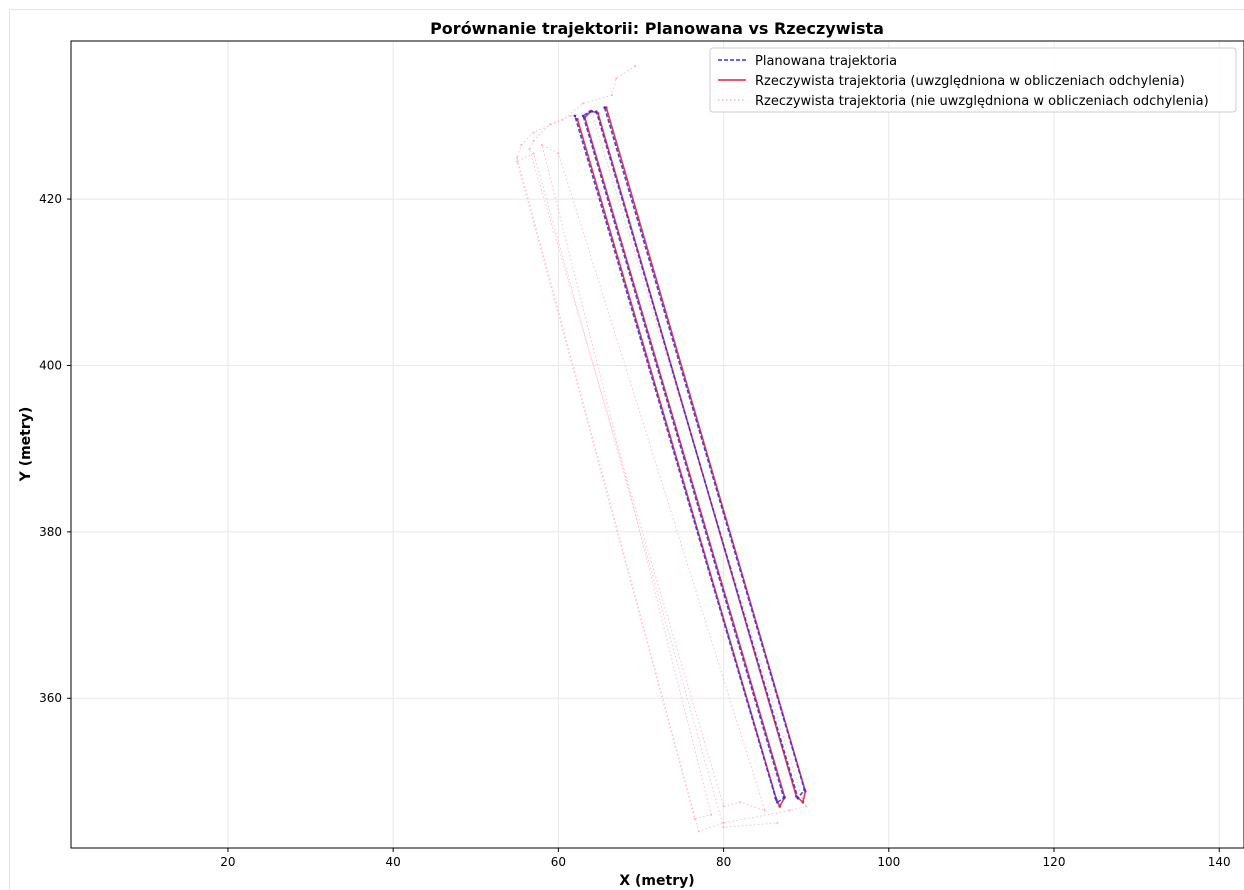 The image size is (1244, 890). Describe the element at coordinates (826, 61) in the screenshot. I see `legend-label: Planowana trajektoria` at that location.